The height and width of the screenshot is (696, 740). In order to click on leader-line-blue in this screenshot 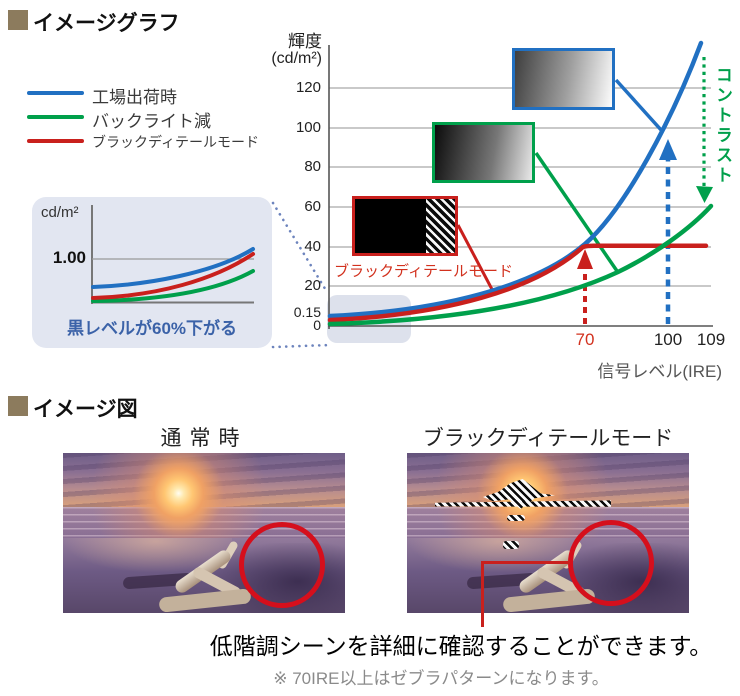, I will do `click(639, 105)`.